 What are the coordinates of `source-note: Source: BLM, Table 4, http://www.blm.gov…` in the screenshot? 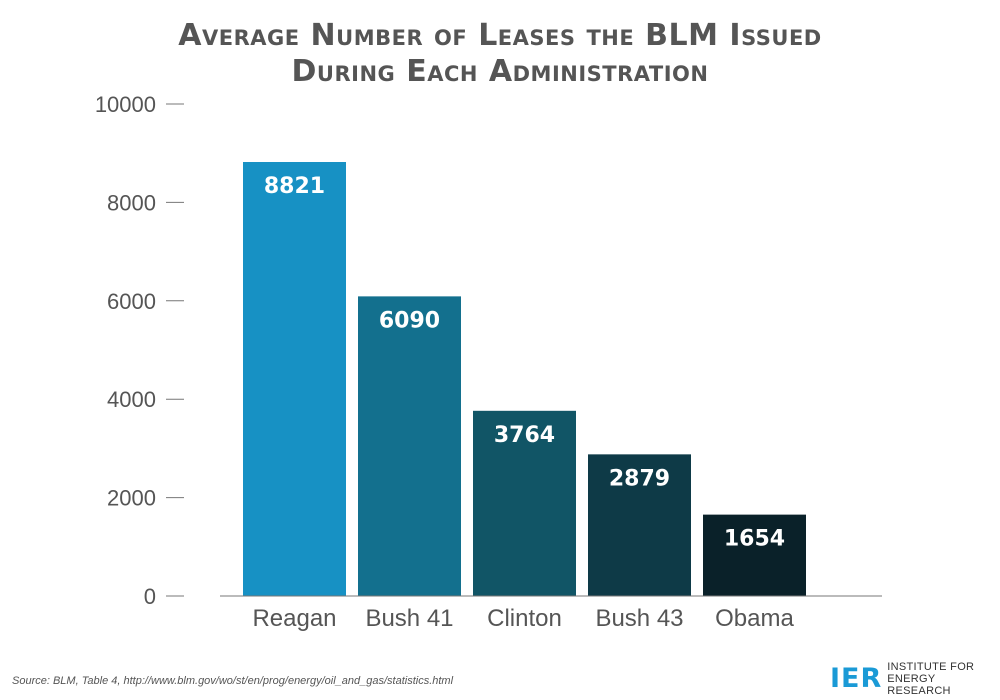 It's located at (233, 681).